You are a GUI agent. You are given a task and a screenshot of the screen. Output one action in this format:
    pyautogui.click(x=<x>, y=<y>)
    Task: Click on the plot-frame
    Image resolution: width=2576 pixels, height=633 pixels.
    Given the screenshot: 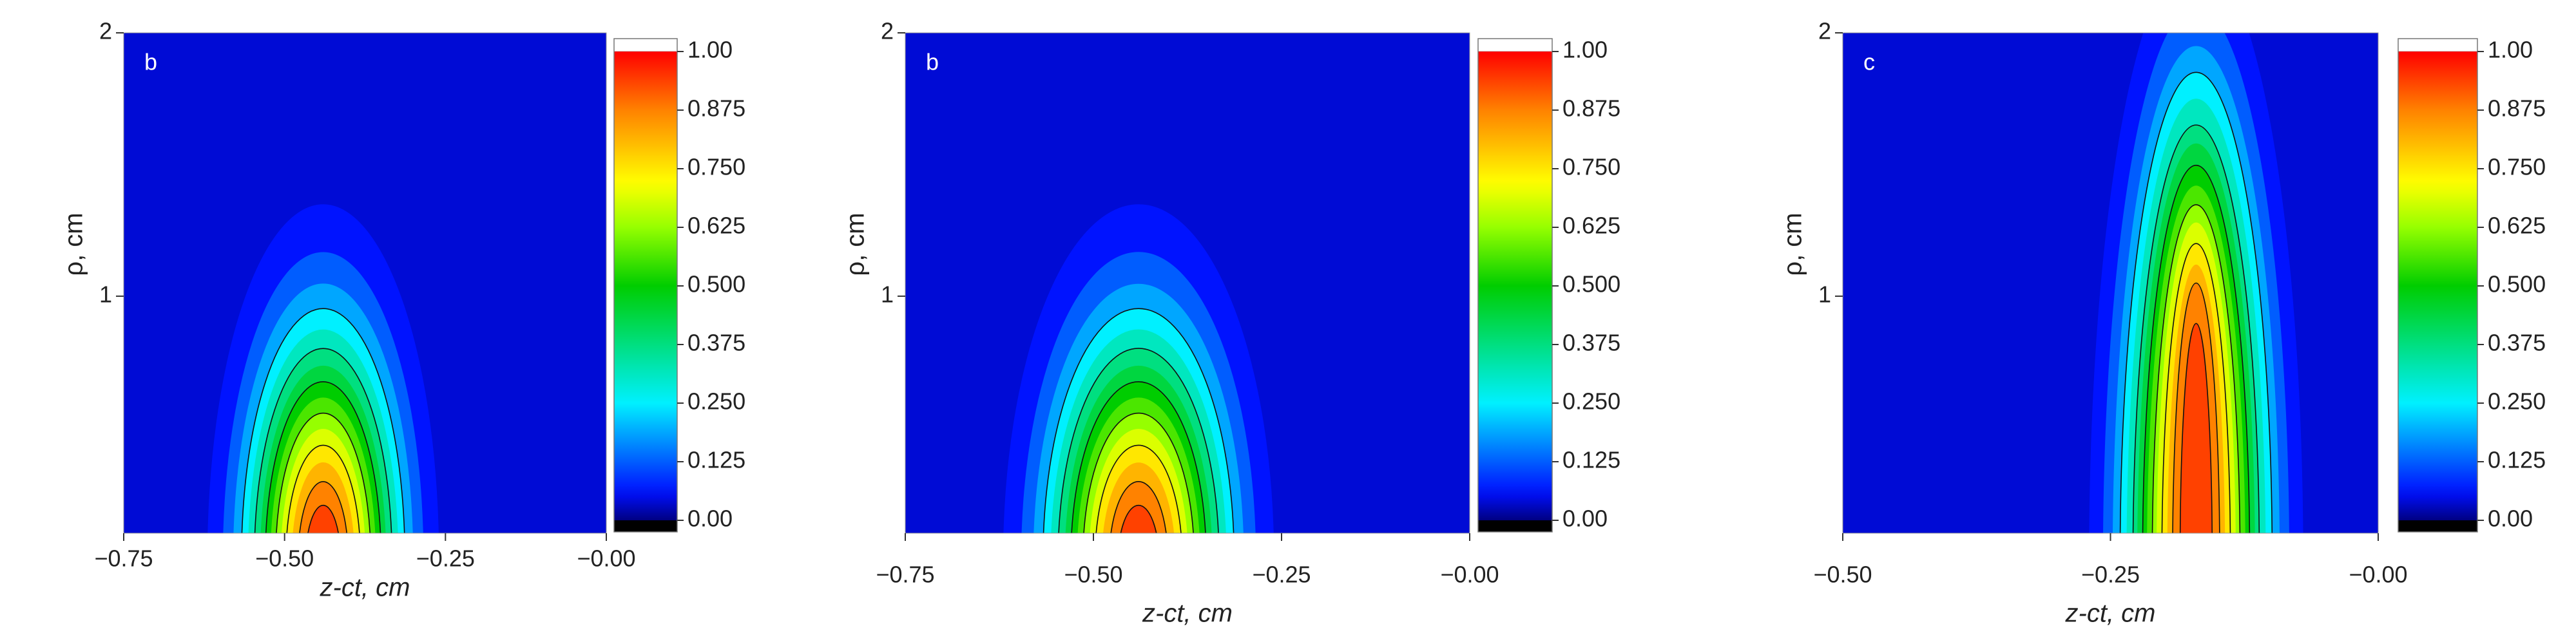 What is the action you would take?
    pyautogui.click(x=365, y=283)
    